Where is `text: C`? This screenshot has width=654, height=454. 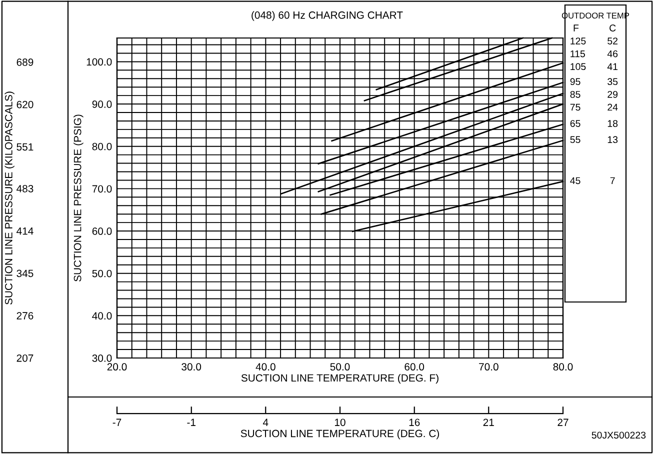 text: C is located at coordinates (613, 28).